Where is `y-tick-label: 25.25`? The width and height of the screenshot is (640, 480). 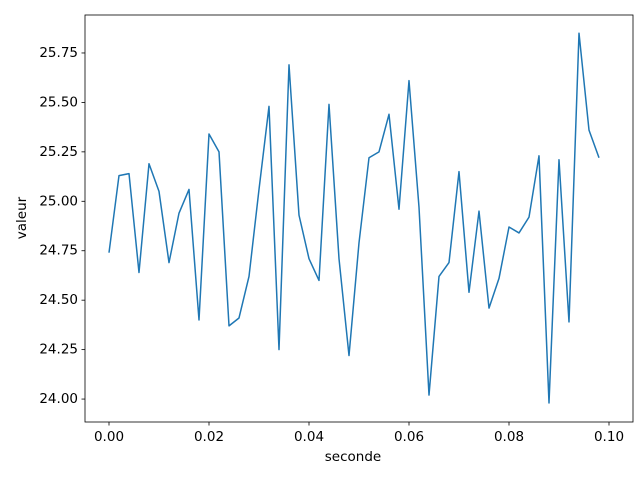
y-tick-label: 25.25 is located at coordinates (58, 152).